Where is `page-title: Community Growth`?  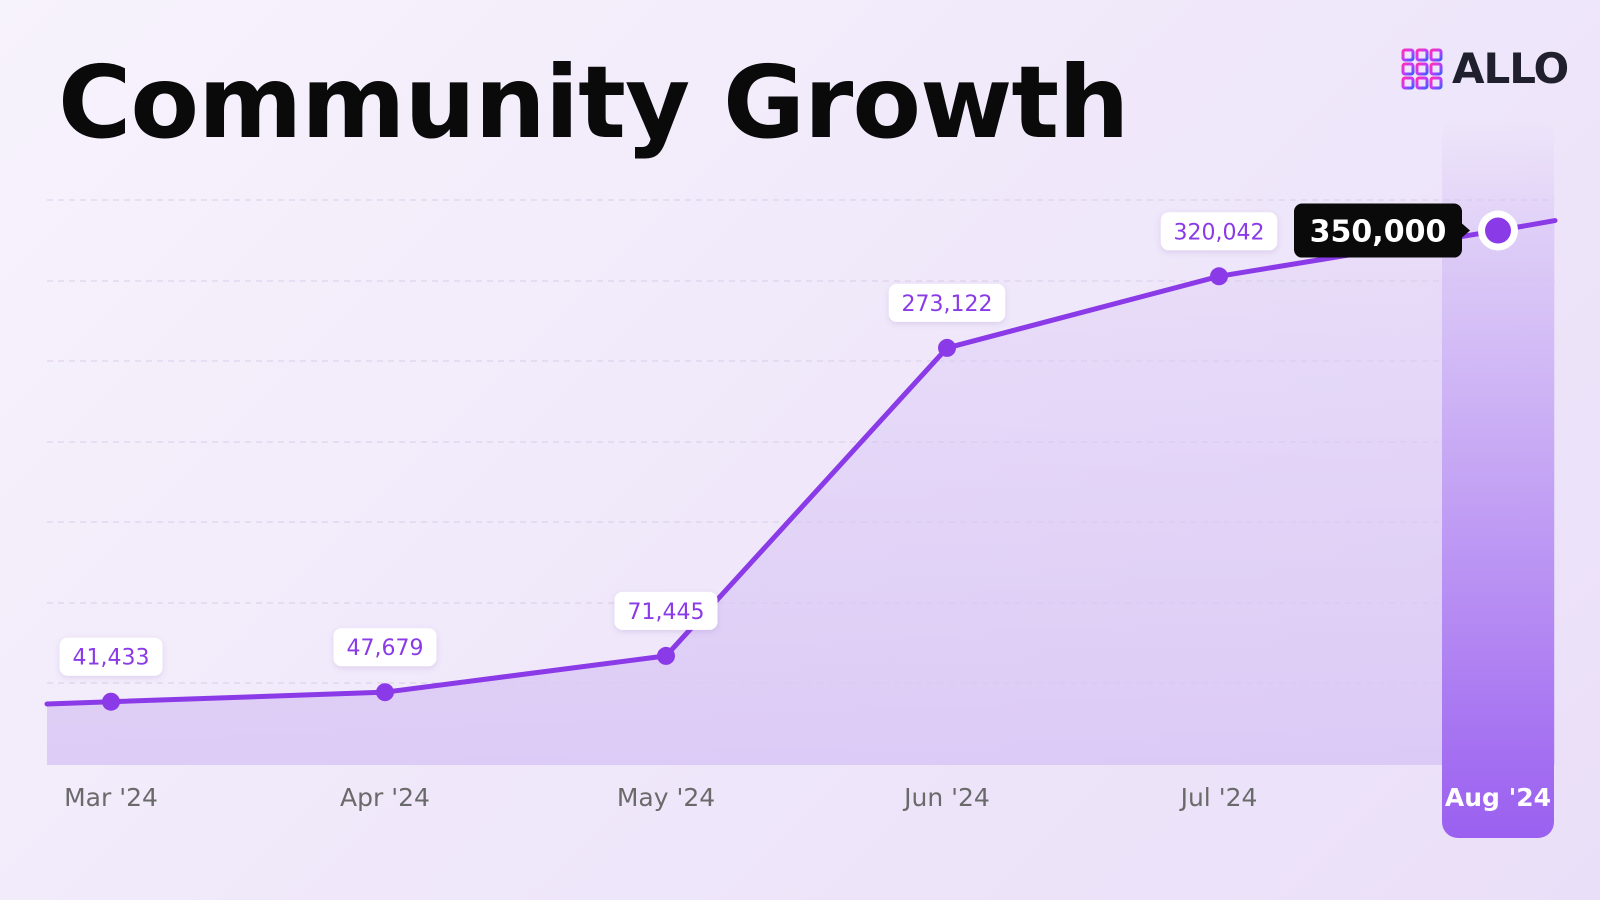 page-title: Community Growth is located at coordinates (593, 102).